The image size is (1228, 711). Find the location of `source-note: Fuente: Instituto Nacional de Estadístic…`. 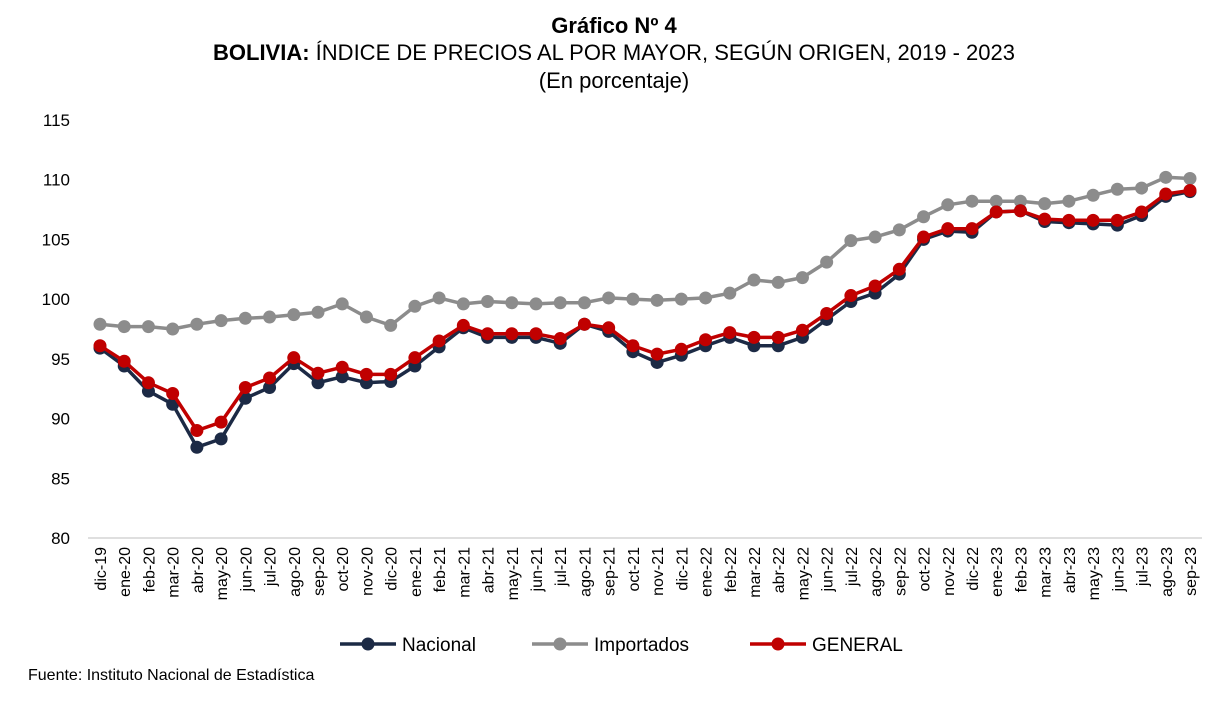

source-note: Fuente: Instituto Nacional de Estadístic… is located at coordinates (171, 675).